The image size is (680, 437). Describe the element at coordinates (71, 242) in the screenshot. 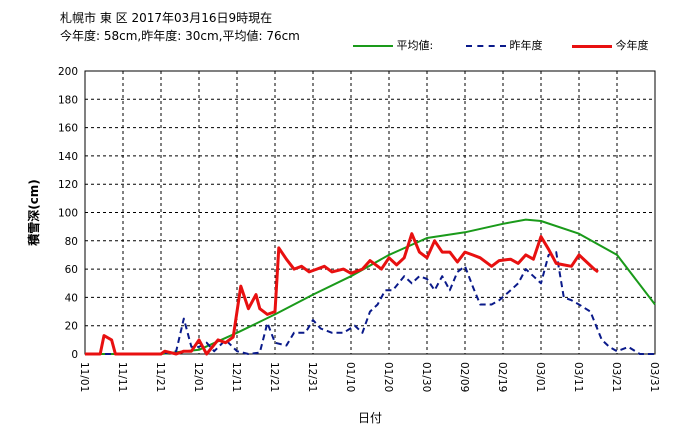

I see `y-tick-label: 80` at that location.